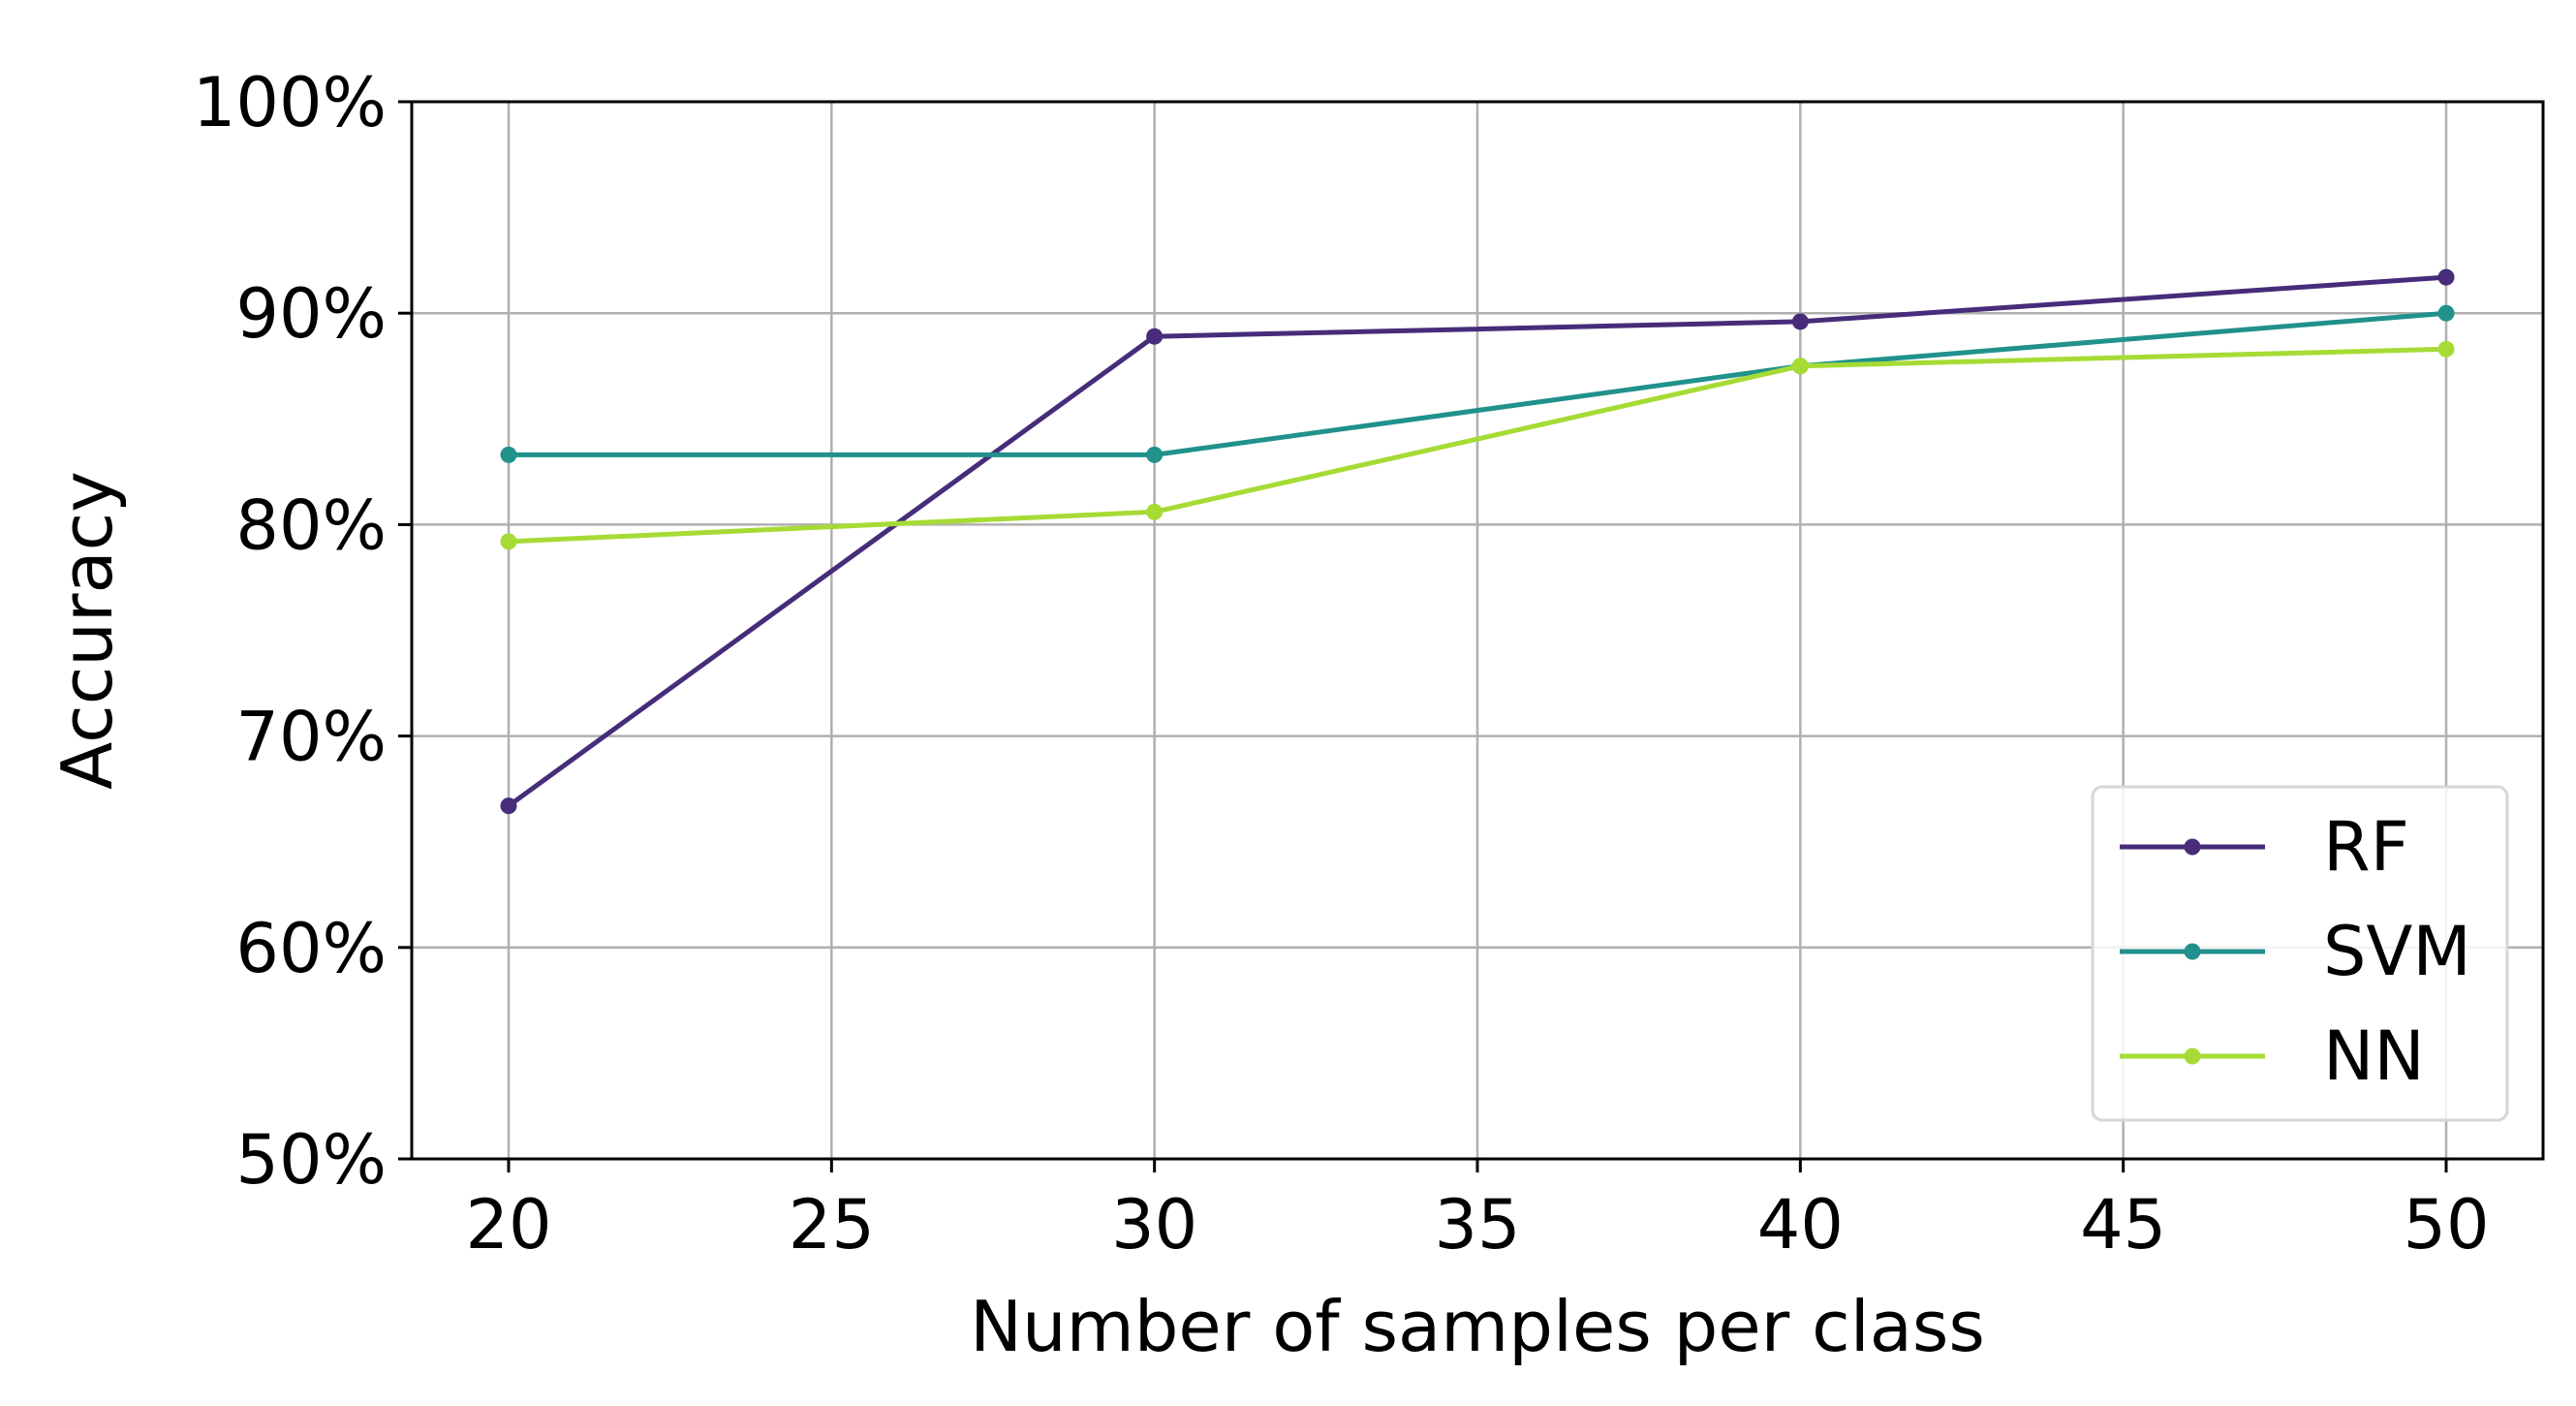 This screenshot has width=2576, height=1406. Describe the element at coordinates (87, 631) in the screenshot. I see `y-axis-label: Accuracy` at that location.